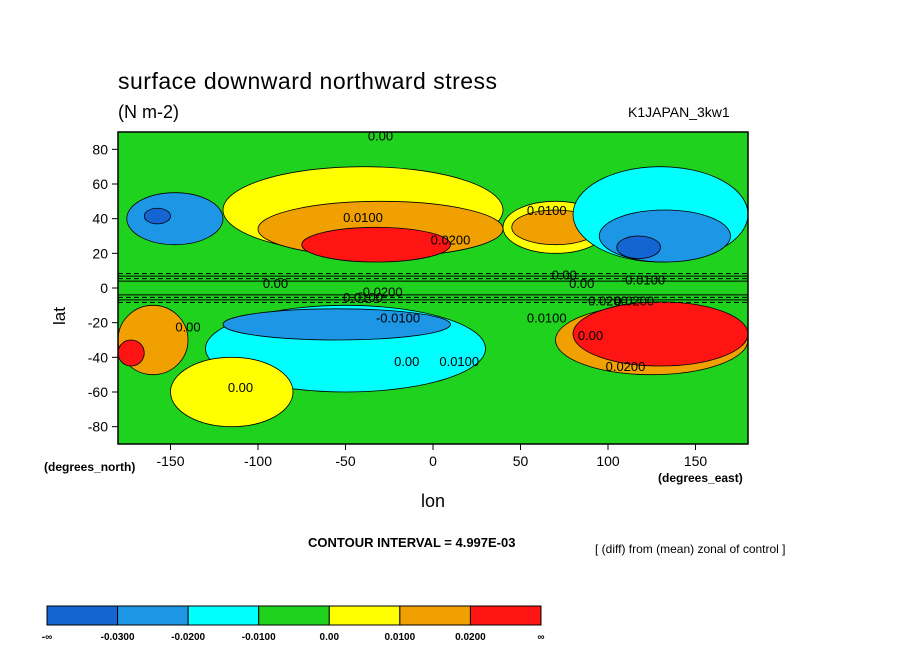 The height and width of the screenshot is (654, 904). Describe the element at coordinates (380, 136) in the screenshot. I see `contour-label-0: 0.00` at that location.